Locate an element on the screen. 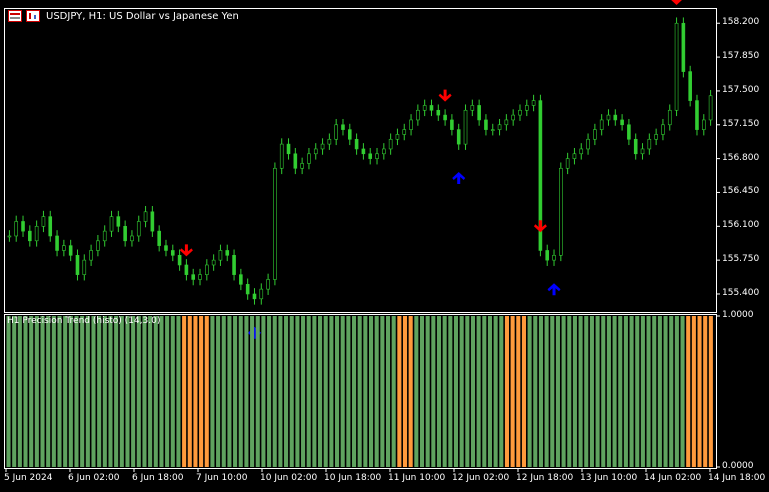 This screenshot has height=492, width=769. price-tick-label: 156.450 is located at coordinates (741, 191).